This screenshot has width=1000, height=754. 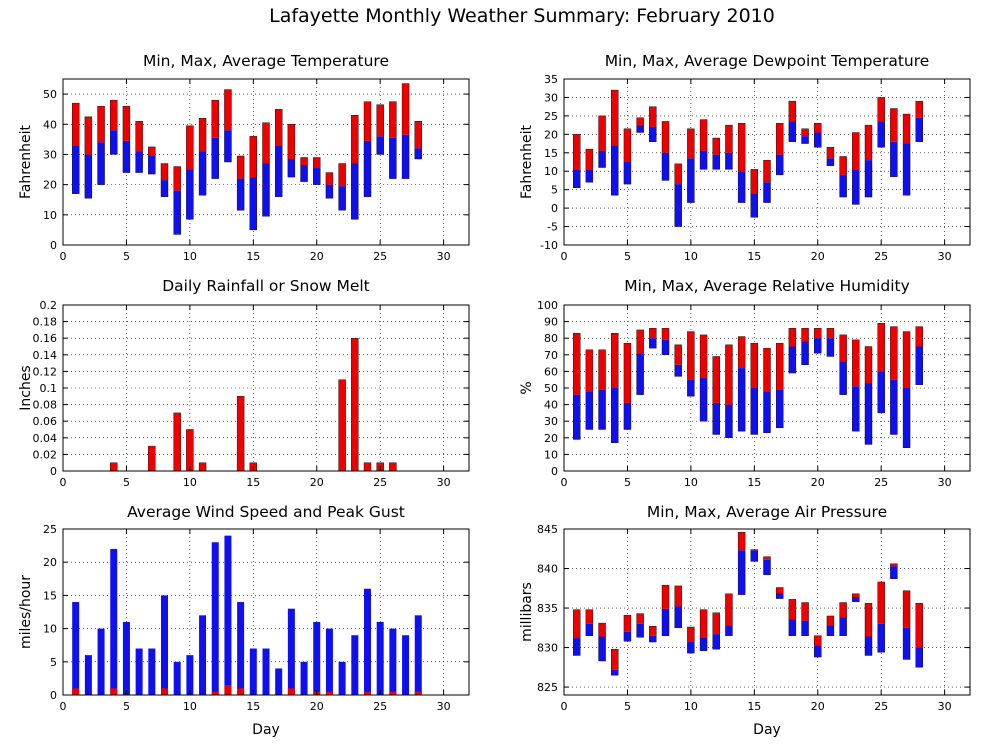 What do you see at coordinates (45, 371) in the screenshot?
I see `y-tick-label: 0.12` at bounding box center [45, 371].